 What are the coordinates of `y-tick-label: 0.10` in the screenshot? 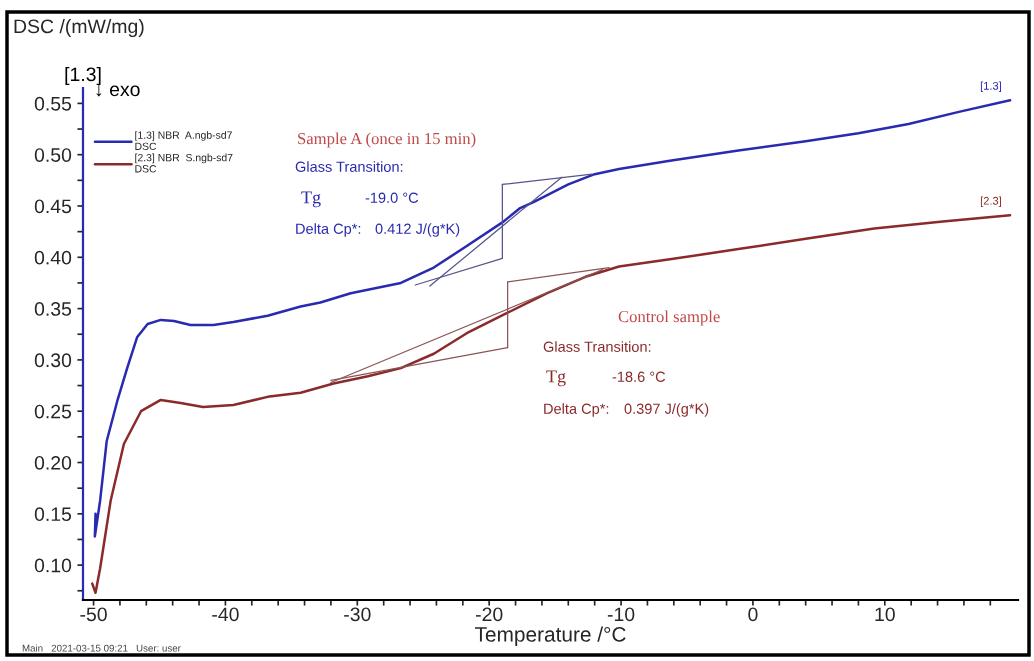 It's located at (53, 565).